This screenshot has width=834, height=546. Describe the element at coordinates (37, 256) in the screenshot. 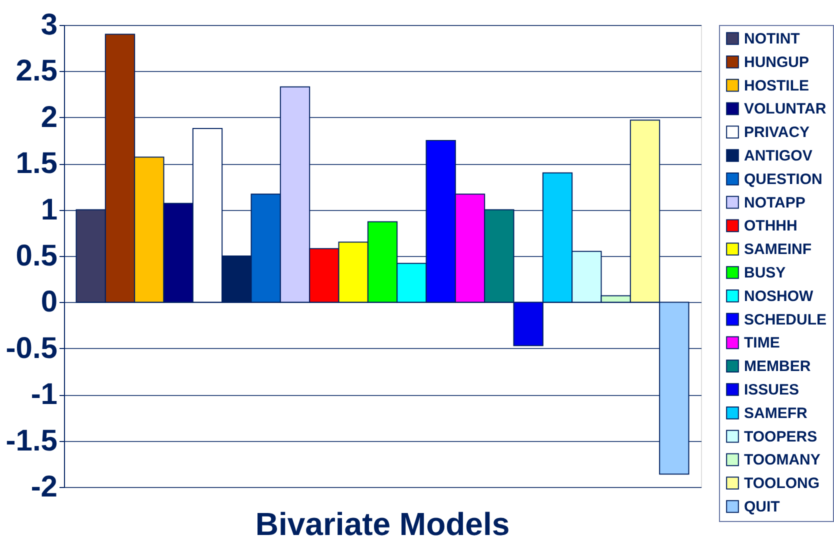

I see `y-tick-label: 0.5` at that location.